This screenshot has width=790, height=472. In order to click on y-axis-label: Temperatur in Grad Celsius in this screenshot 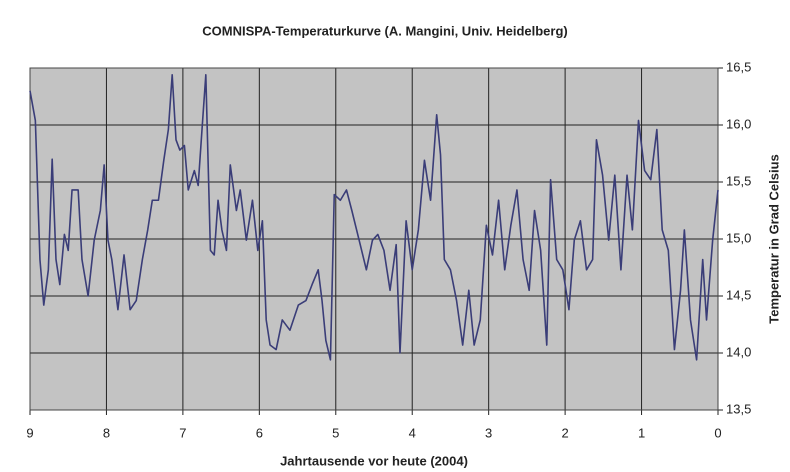, I will do `click(773, 239)`.